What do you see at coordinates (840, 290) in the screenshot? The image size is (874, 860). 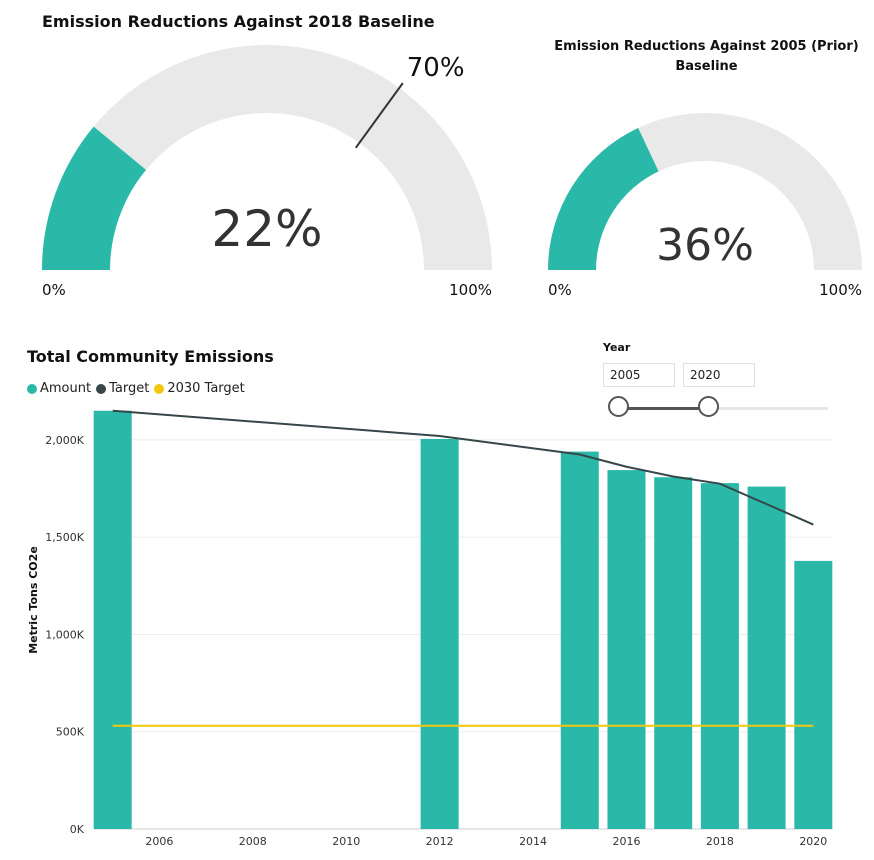 I see `gauge-2005-max-label: 100%` at bounding box center [840, 290].